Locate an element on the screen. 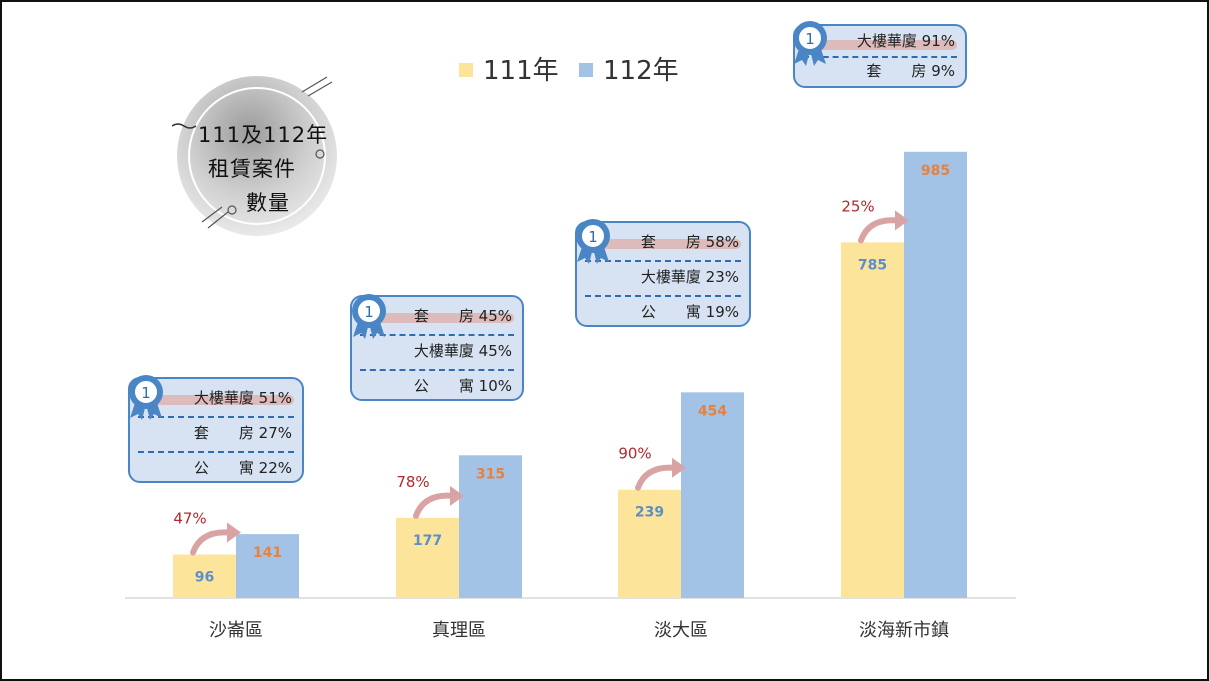  data-label-112: 454 is located at coordinates (712, 411).